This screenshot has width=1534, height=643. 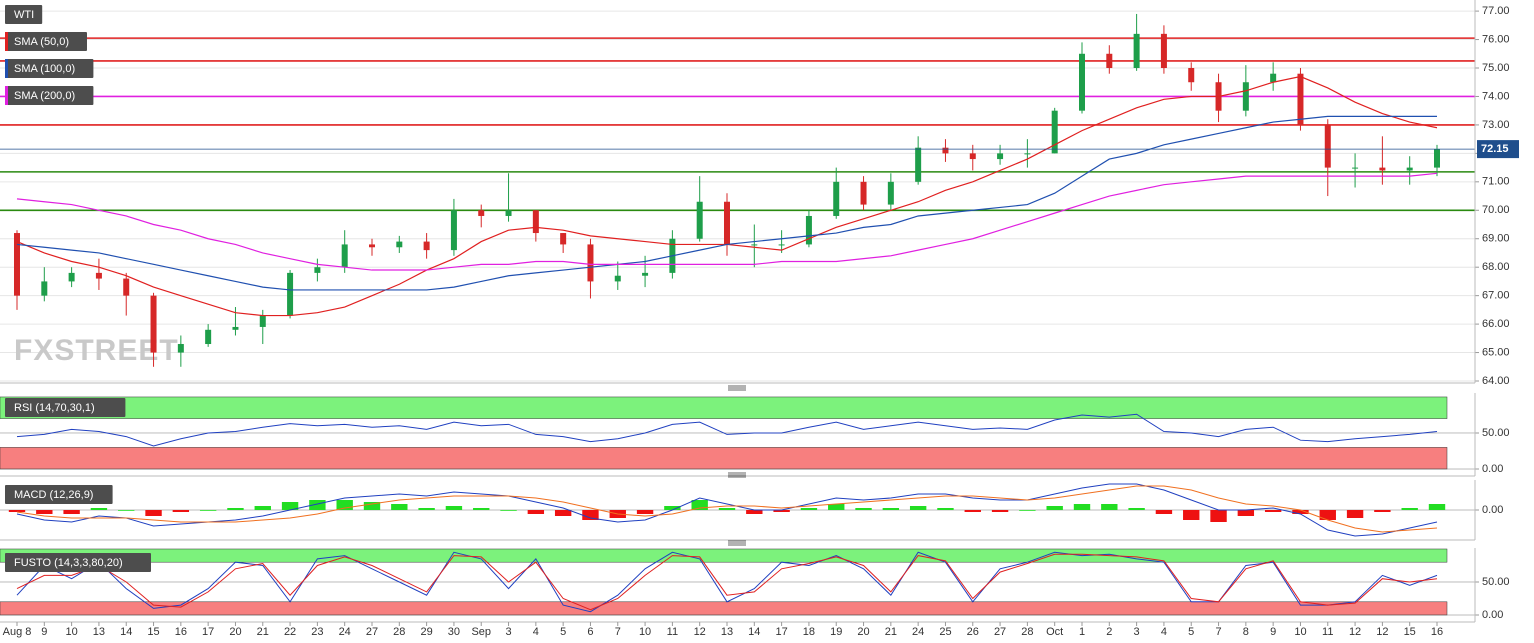 I want to click on x-tick-label: 22, so click(x=290, y=632).